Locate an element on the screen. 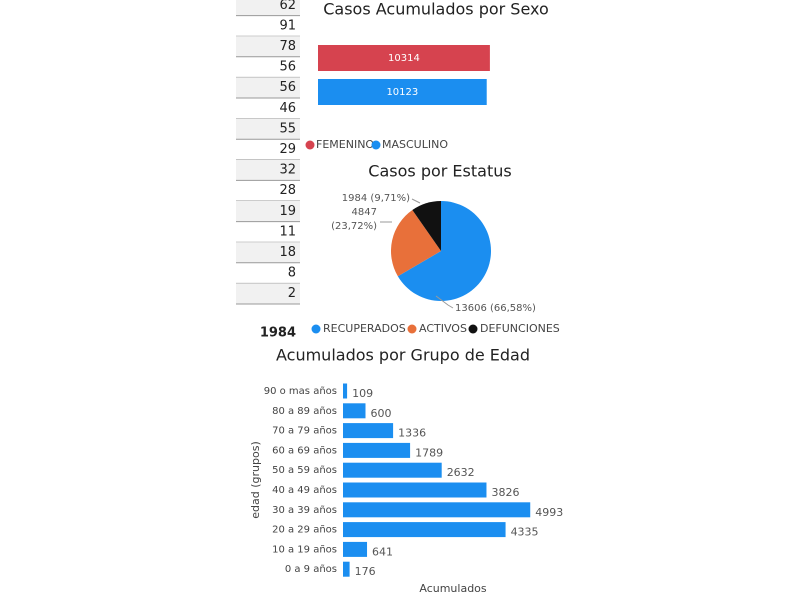 Image resolution: width=800 pixels, height=600 pixels. category-label: 20 a 29 años is located at coordinates (304, 530).